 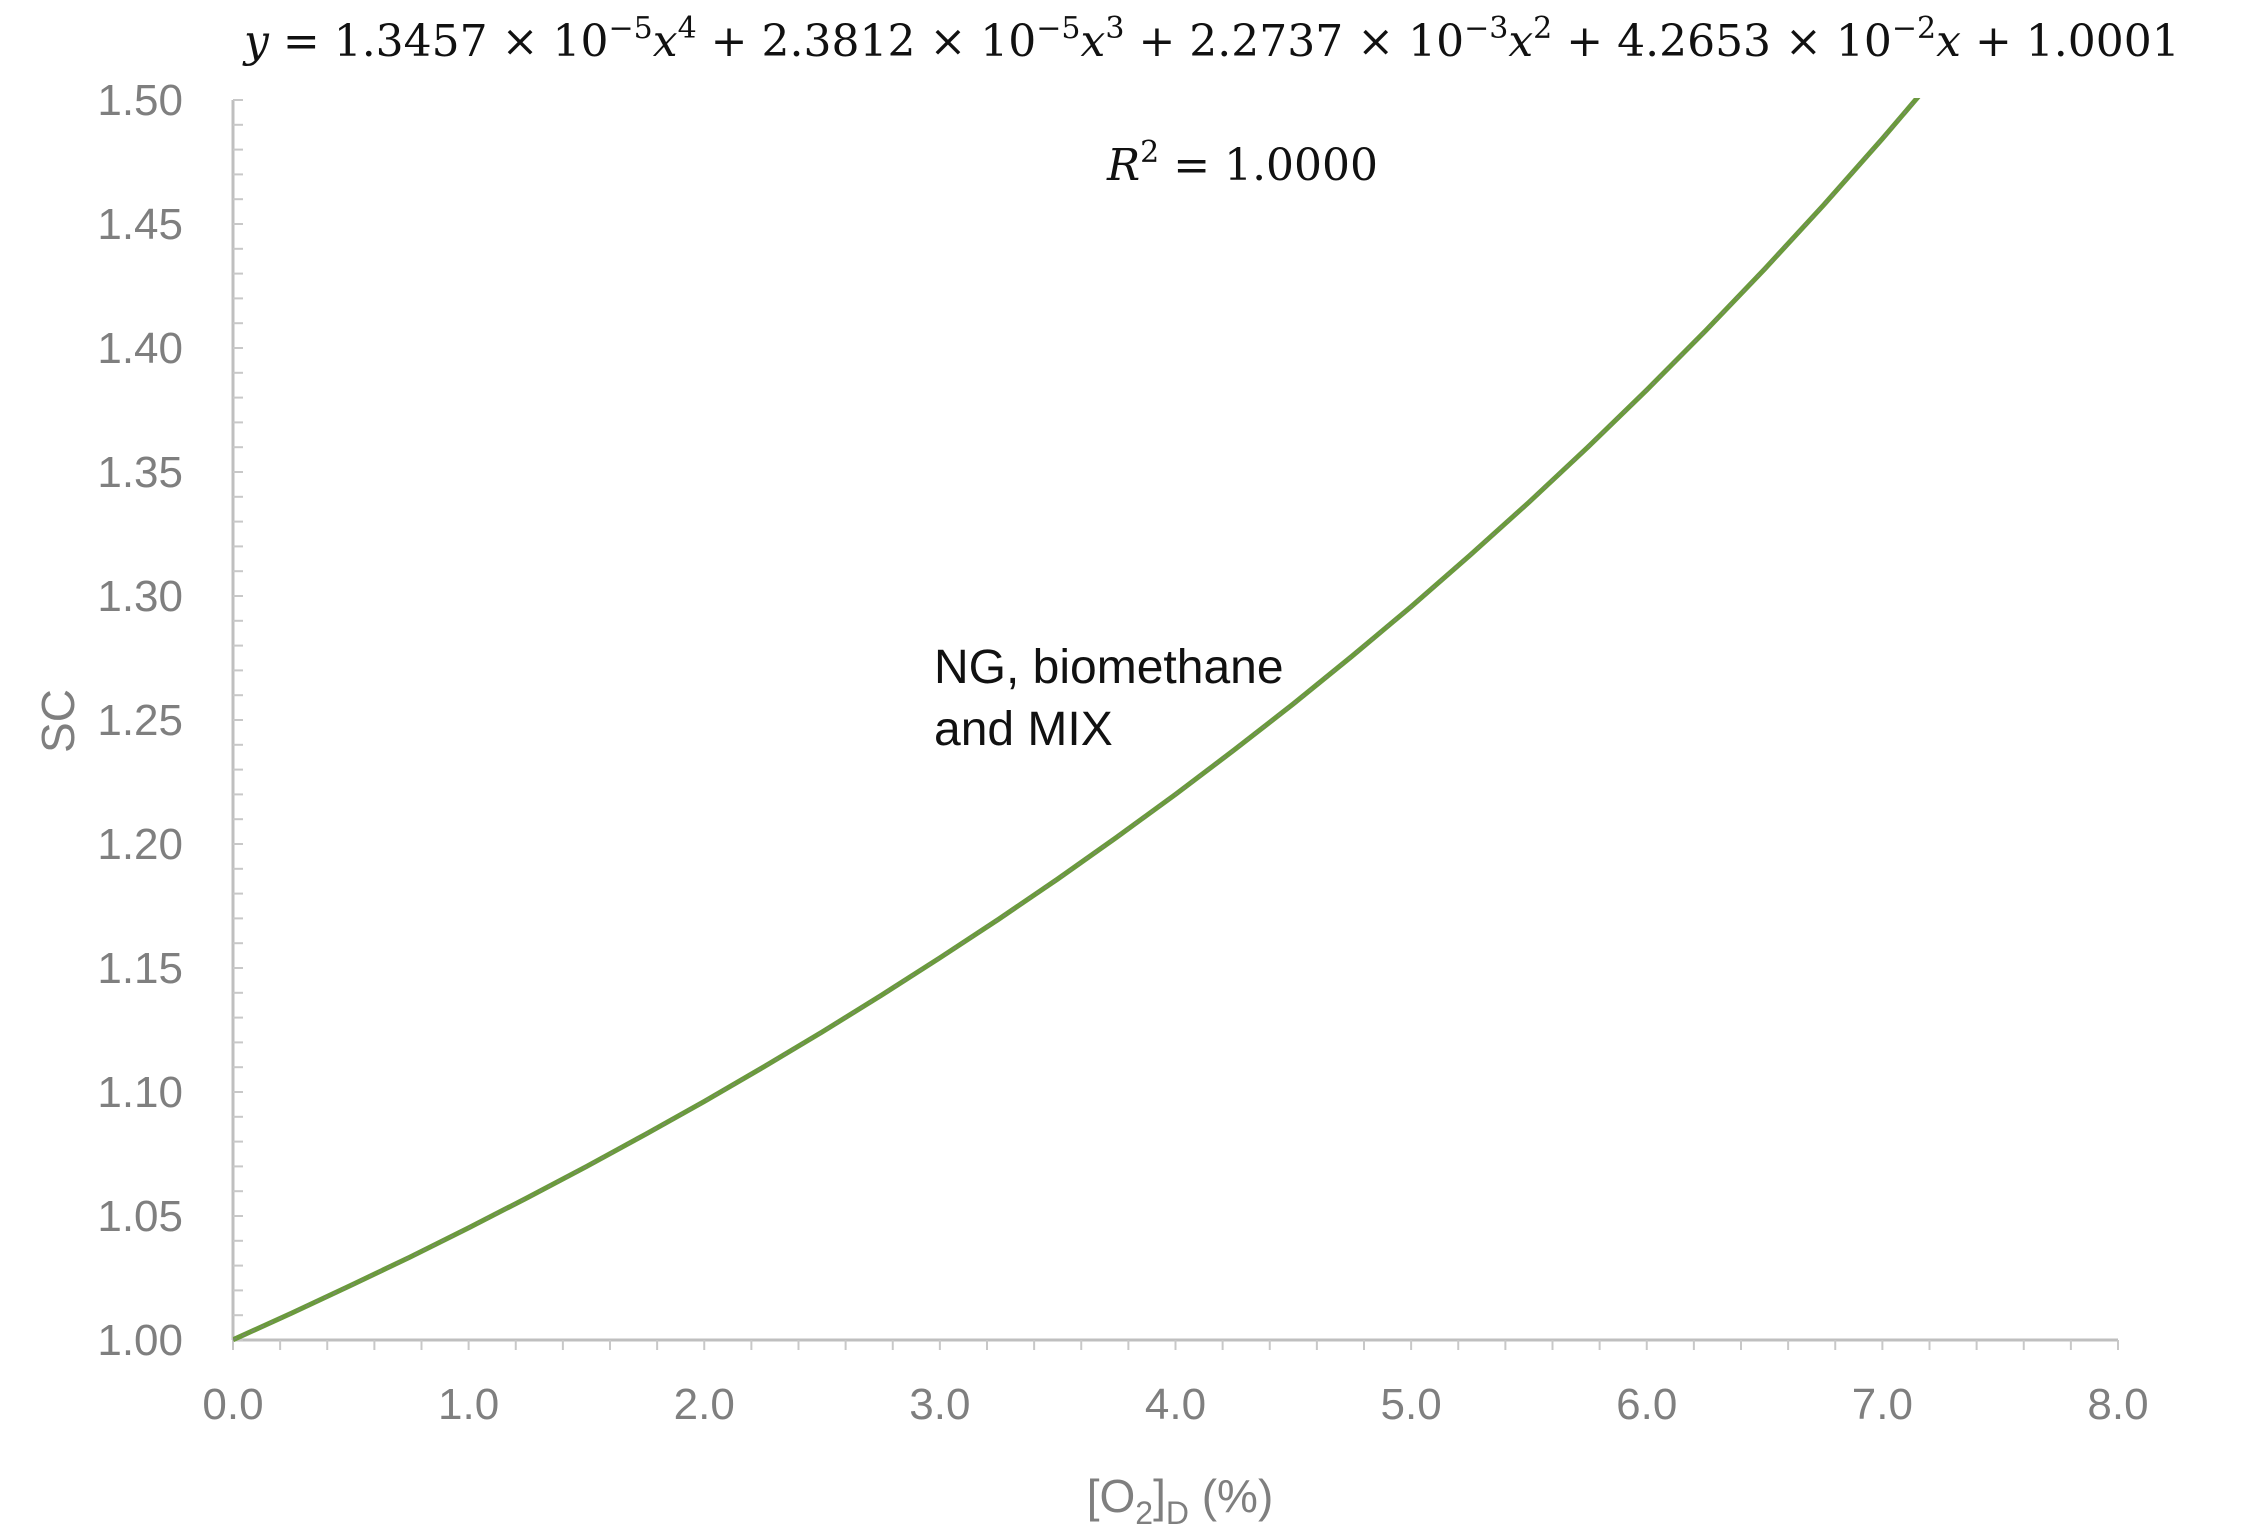 I want to click on x-title-tail: (%), so click(x=1231, y=1496).